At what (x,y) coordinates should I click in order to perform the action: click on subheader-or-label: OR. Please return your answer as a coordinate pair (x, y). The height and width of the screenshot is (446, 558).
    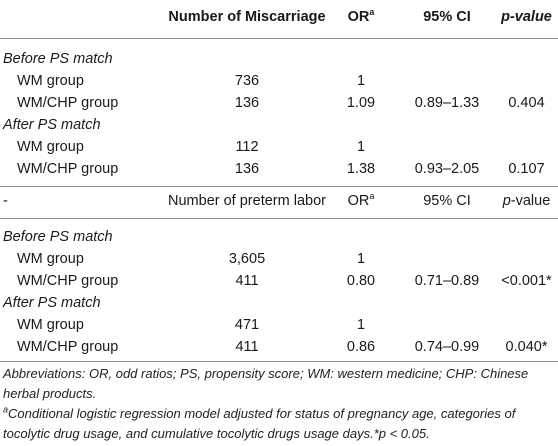
    Looking at the image, I should click on (358, 201).